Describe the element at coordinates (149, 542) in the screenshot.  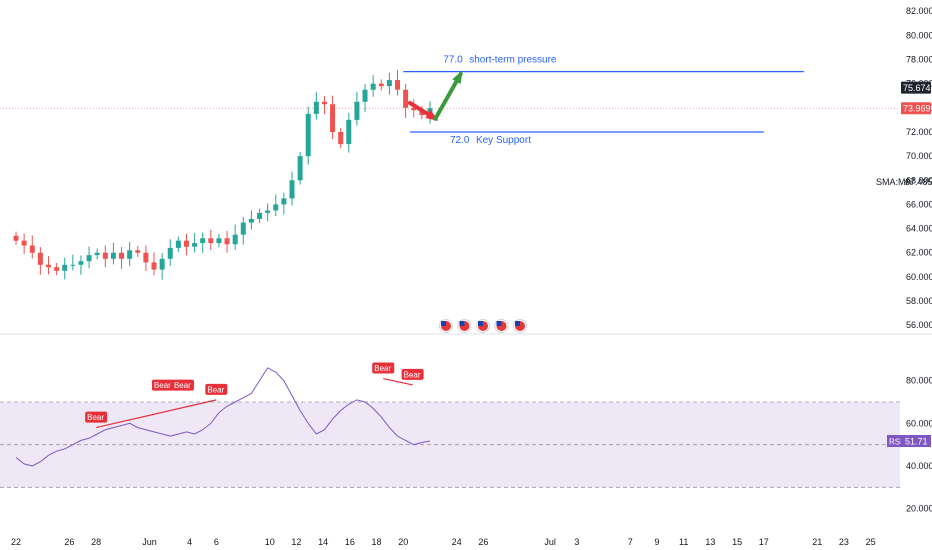
I see `time-tick-label: Jun` at that location.